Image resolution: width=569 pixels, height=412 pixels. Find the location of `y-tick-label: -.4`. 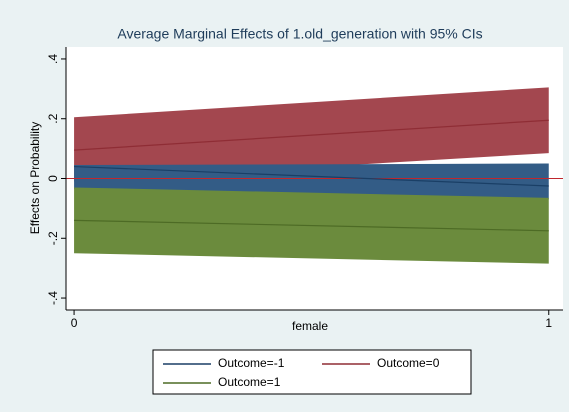

y-tick-label: -.4 is located at coordinates (53, 298).